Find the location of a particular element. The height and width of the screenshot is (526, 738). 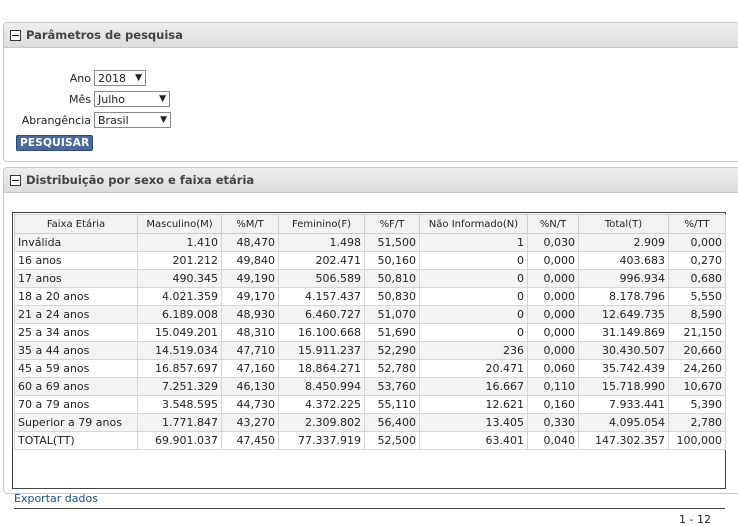

column-header: %N/T is located at coordinates (553, 224).